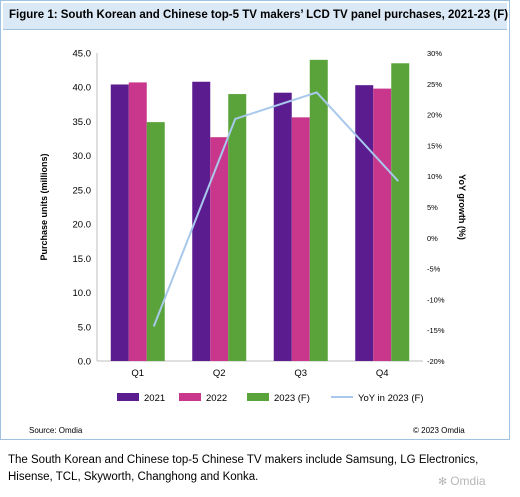  I want to click on y2-tick-label: 25%, so click(434, 84).